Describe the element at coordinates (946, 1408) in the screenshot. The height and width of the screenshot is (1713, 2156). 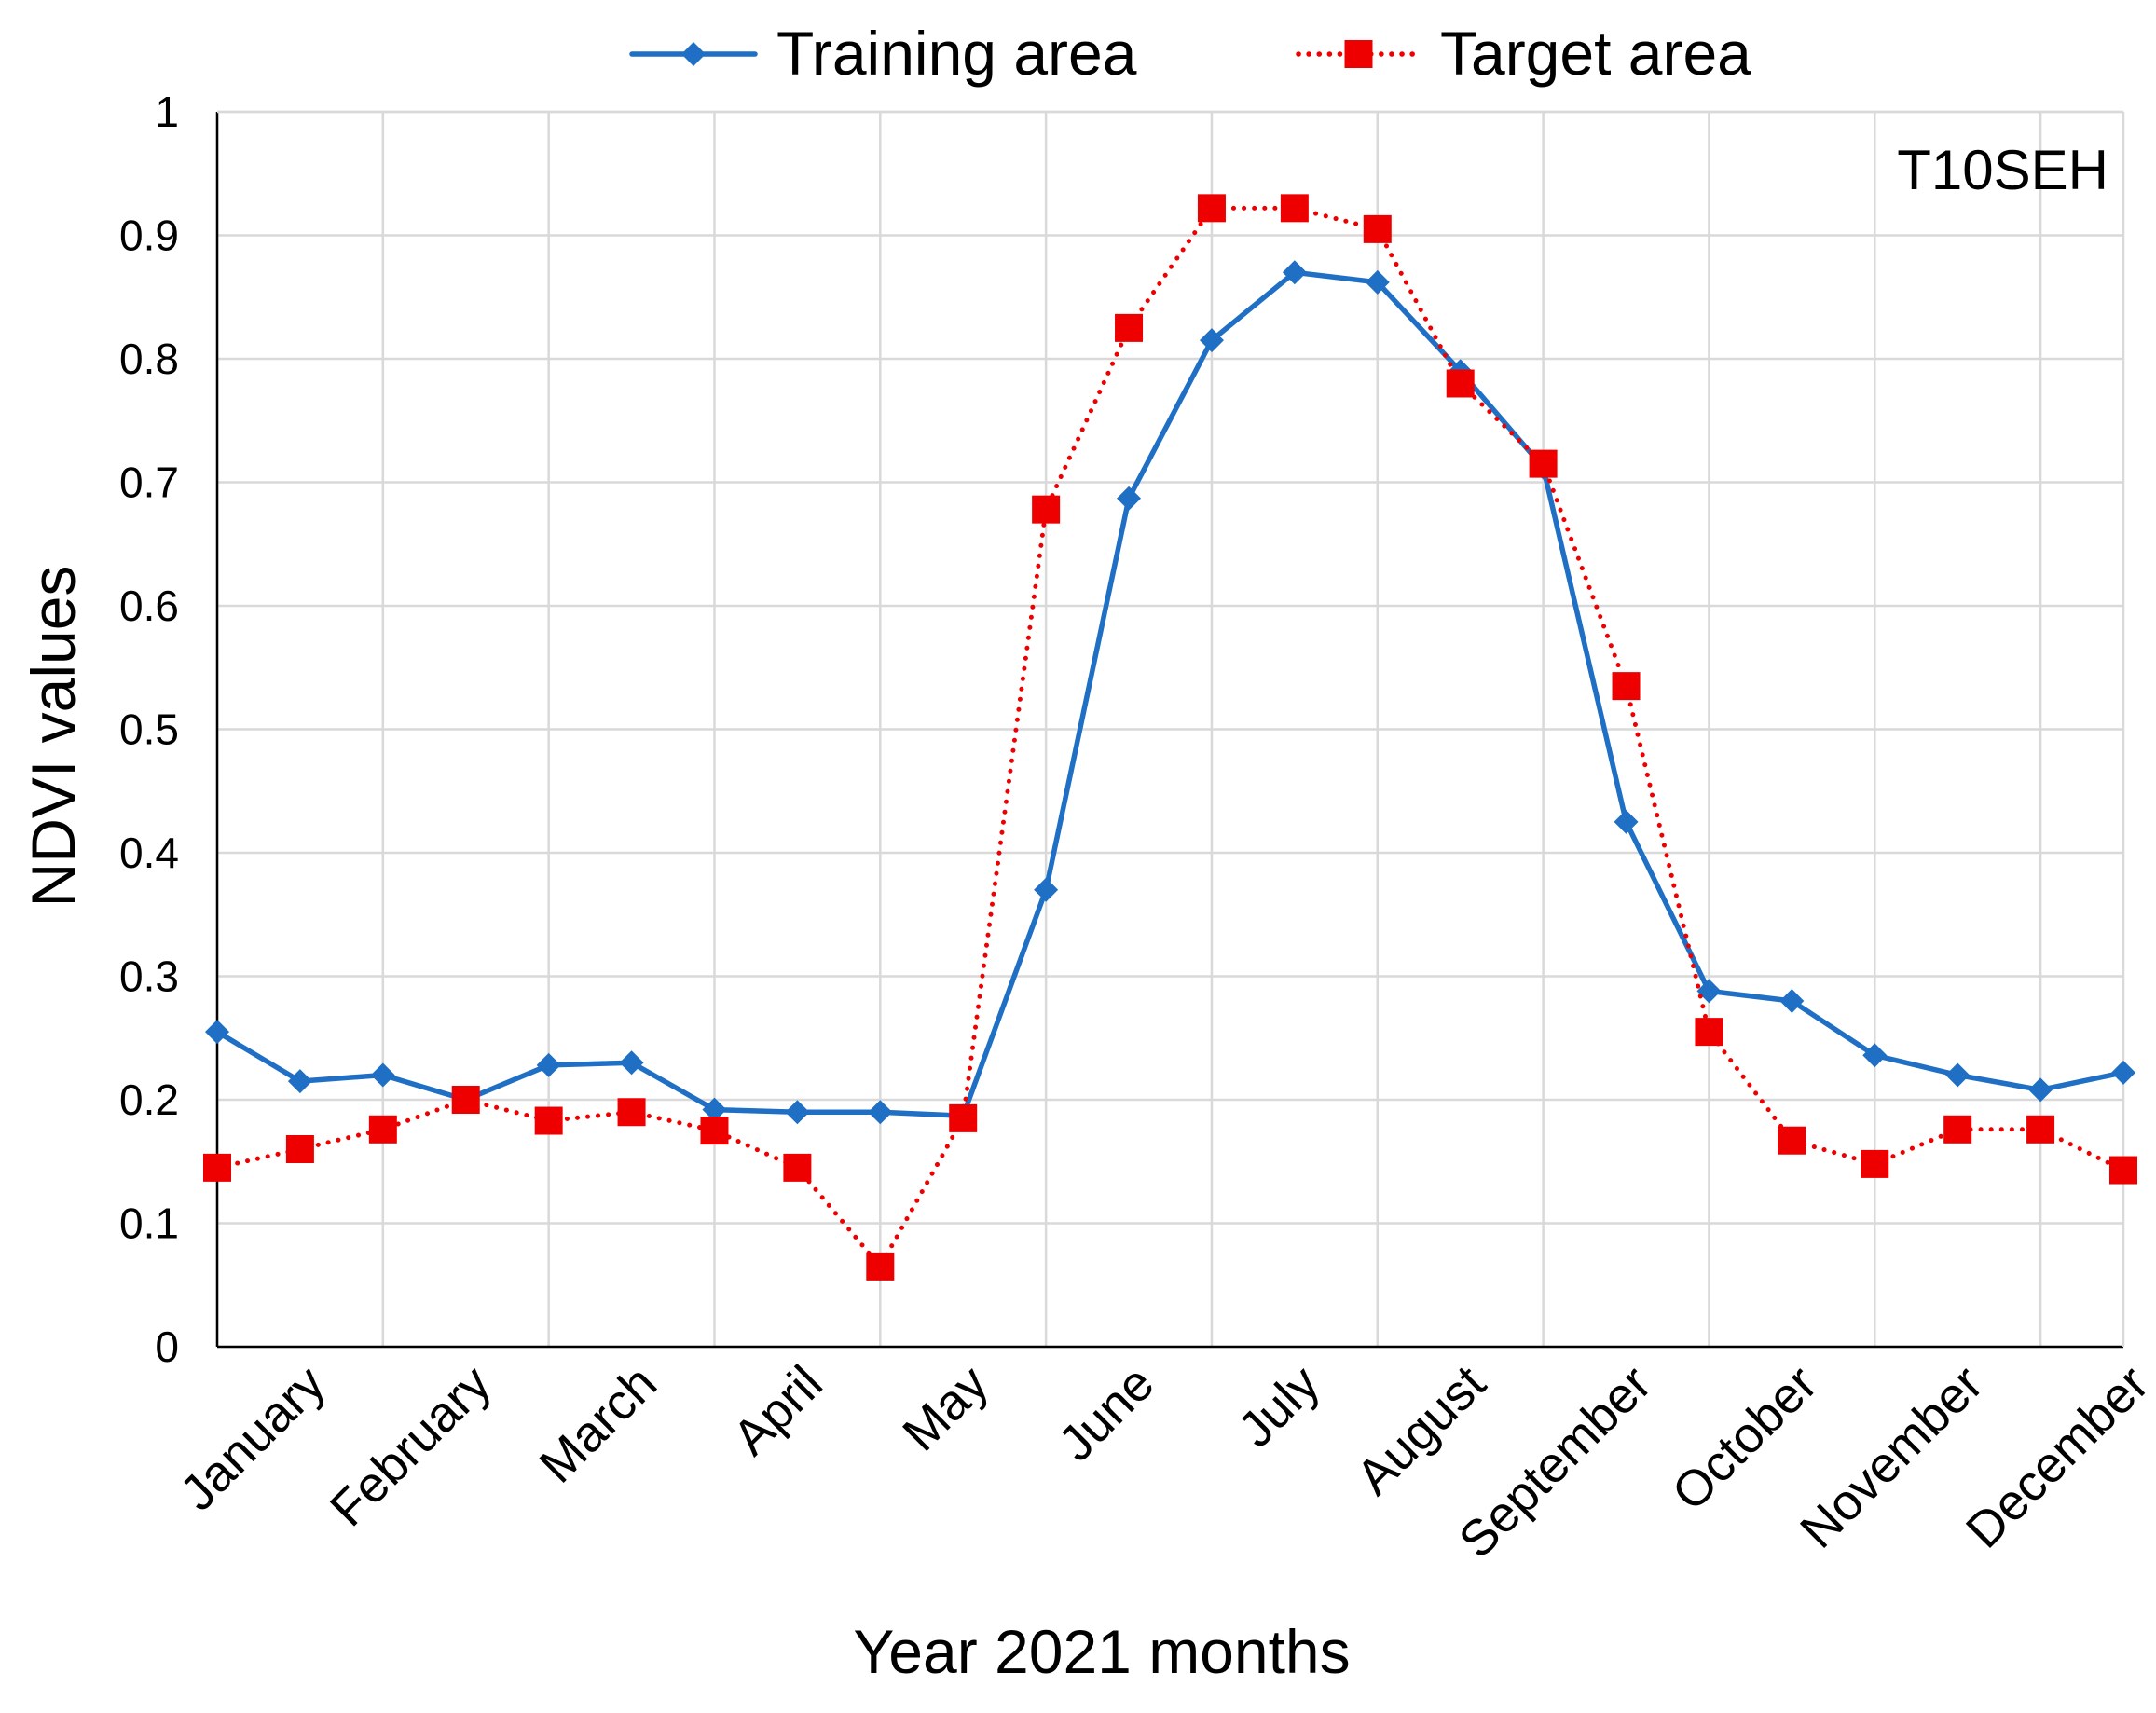
I see `x-tick-label-may: May` at that location.